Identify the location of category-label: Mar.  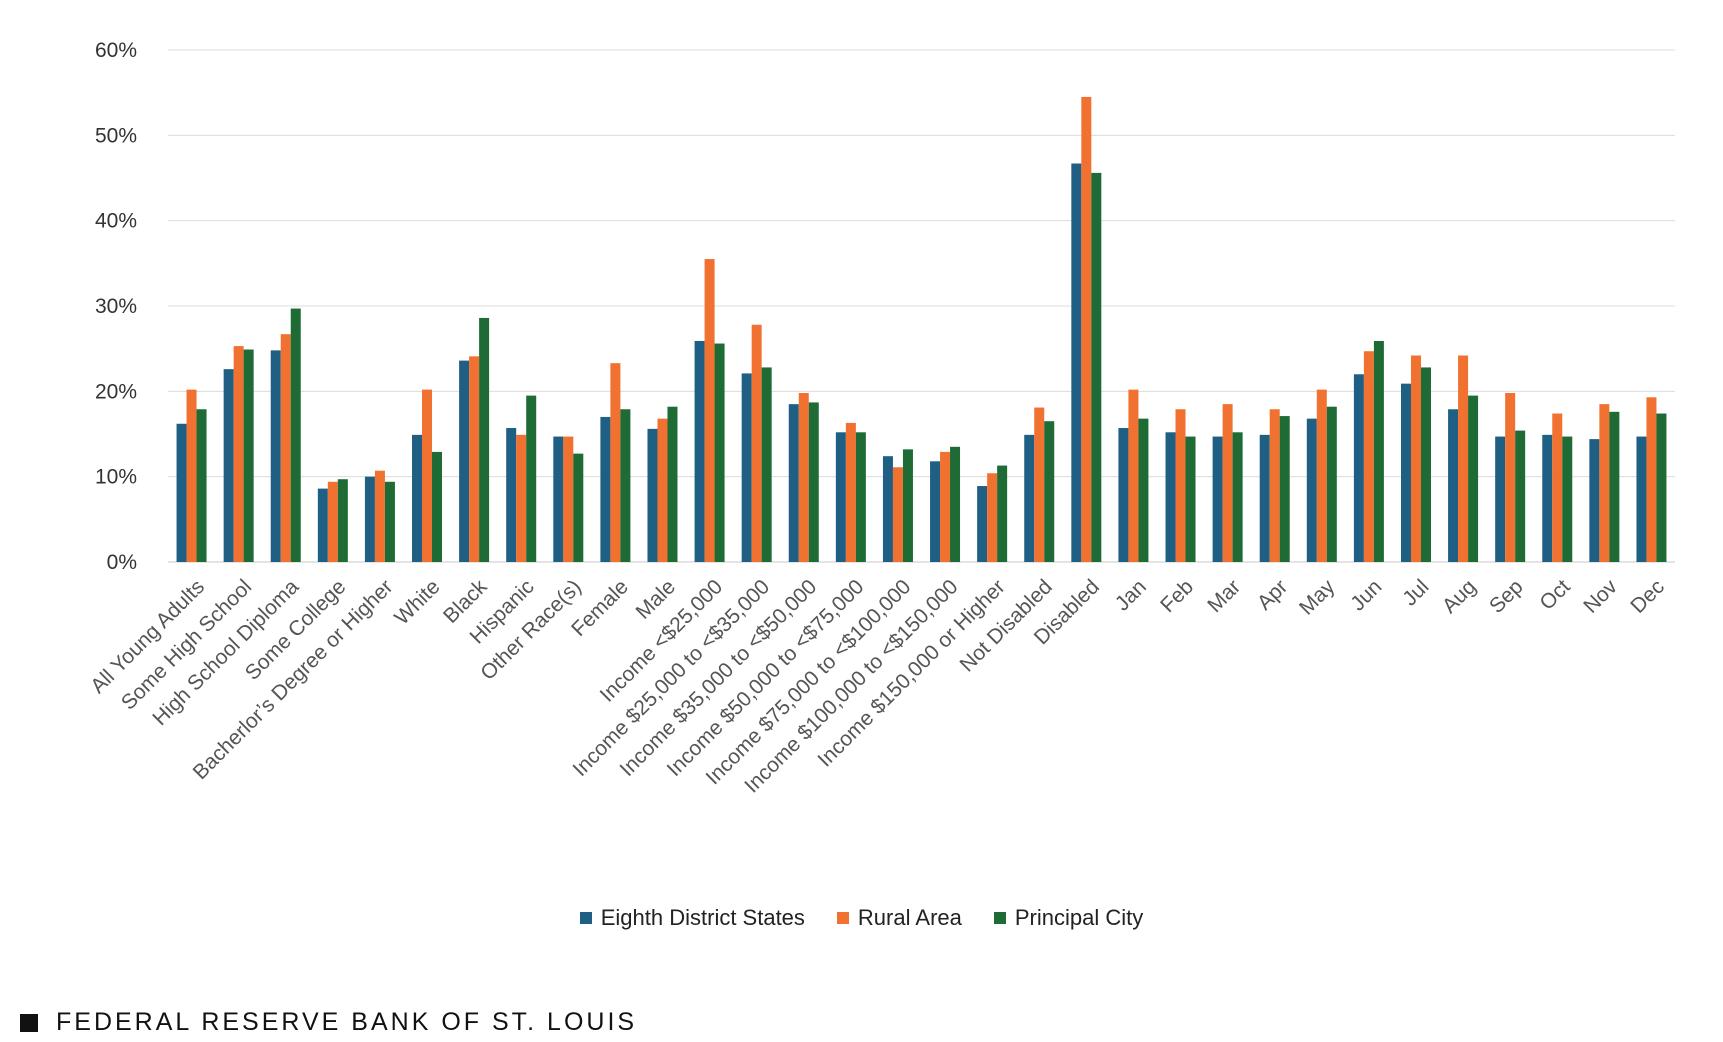
(1224, 596).